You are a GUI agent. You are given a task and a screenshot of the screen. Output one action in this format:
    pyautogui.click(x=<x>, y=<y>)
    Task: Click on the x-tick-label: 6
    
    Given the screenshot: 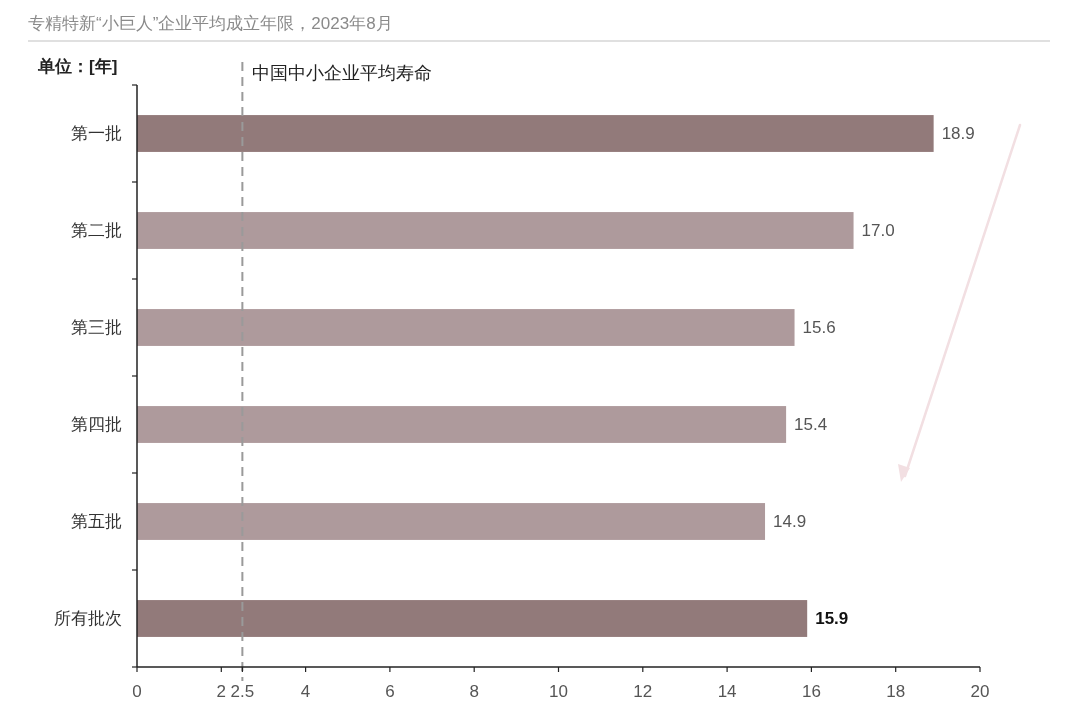 What is the action you would take?
    pyautogui.click(x=390, y=691)
    